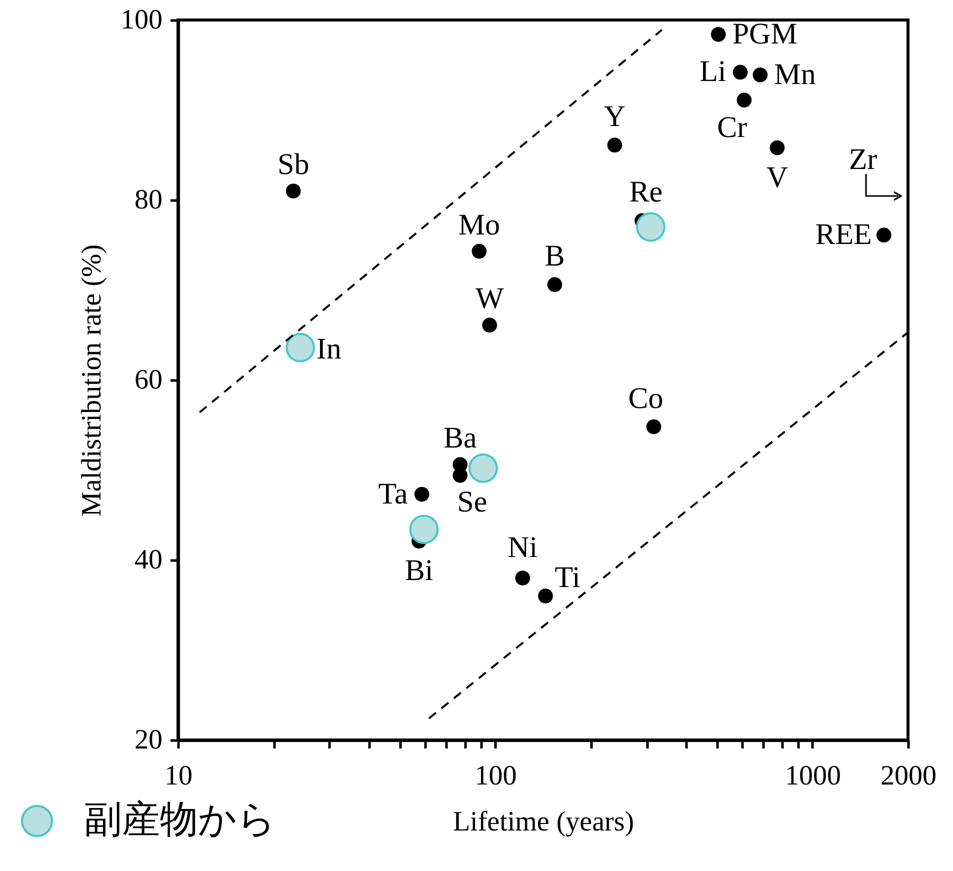 The height and width of the screenshot is (871, 953). What do you see at coordinates (148, 560) in the screenshot?
I see `y-tick-label: 40` at bounding box center [148, 560].